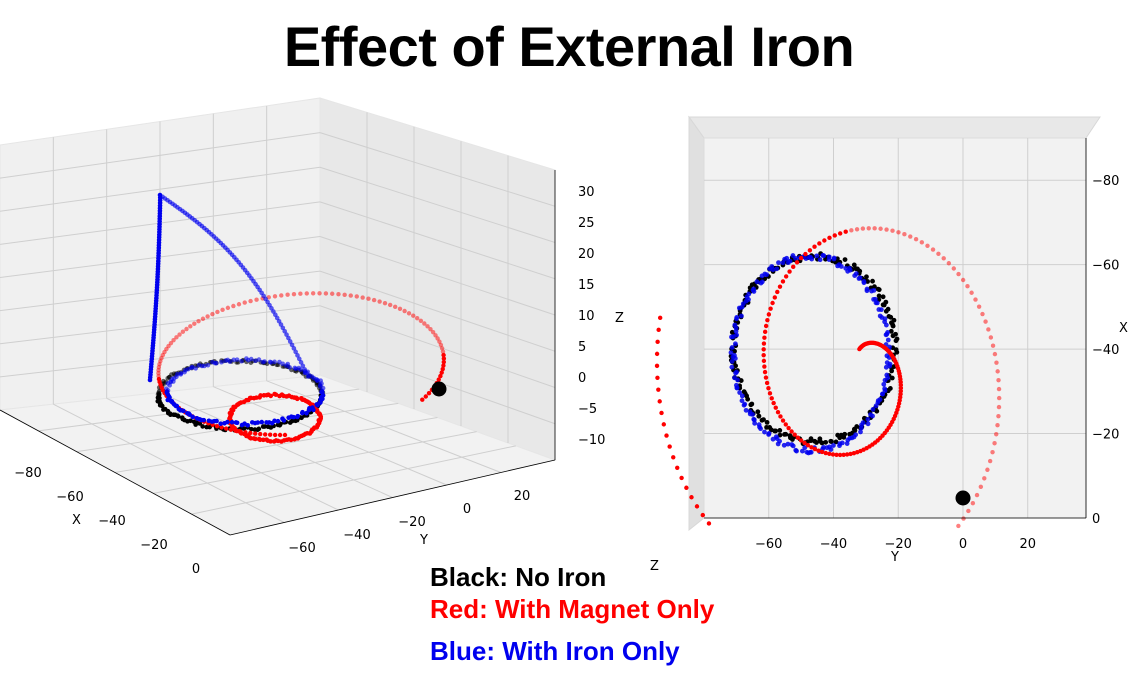 The height and width of the screenshot is (684, 1138). What do you see at coordinates (163, 409) in the screenshot?
I see `left-black-point` at bounding box center [163, 409].